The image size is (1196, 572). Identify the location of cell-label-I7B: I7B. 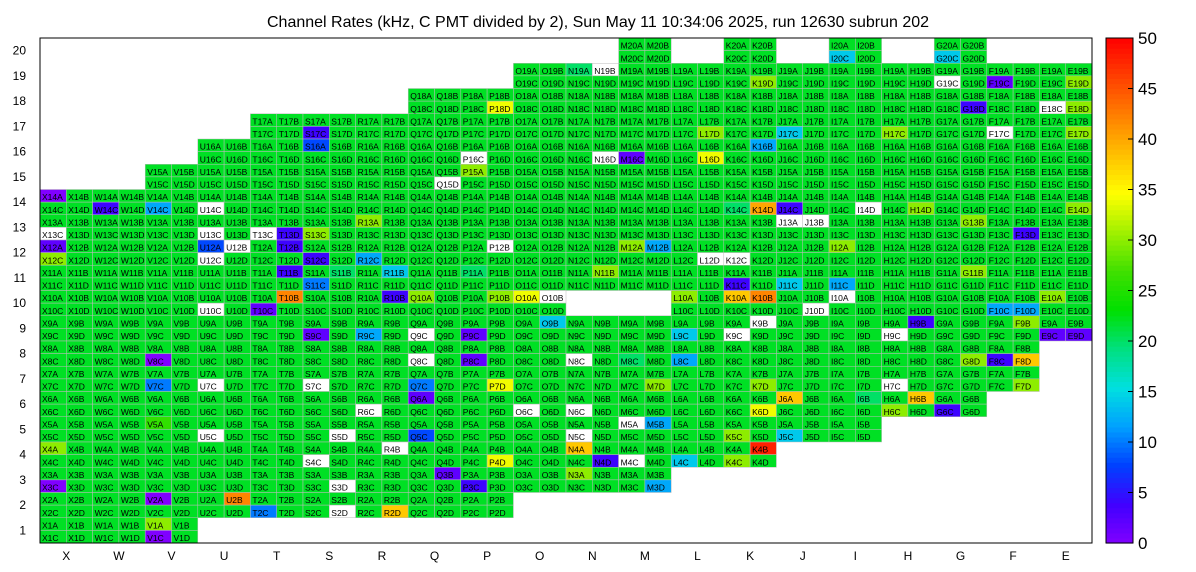
(863, 374).